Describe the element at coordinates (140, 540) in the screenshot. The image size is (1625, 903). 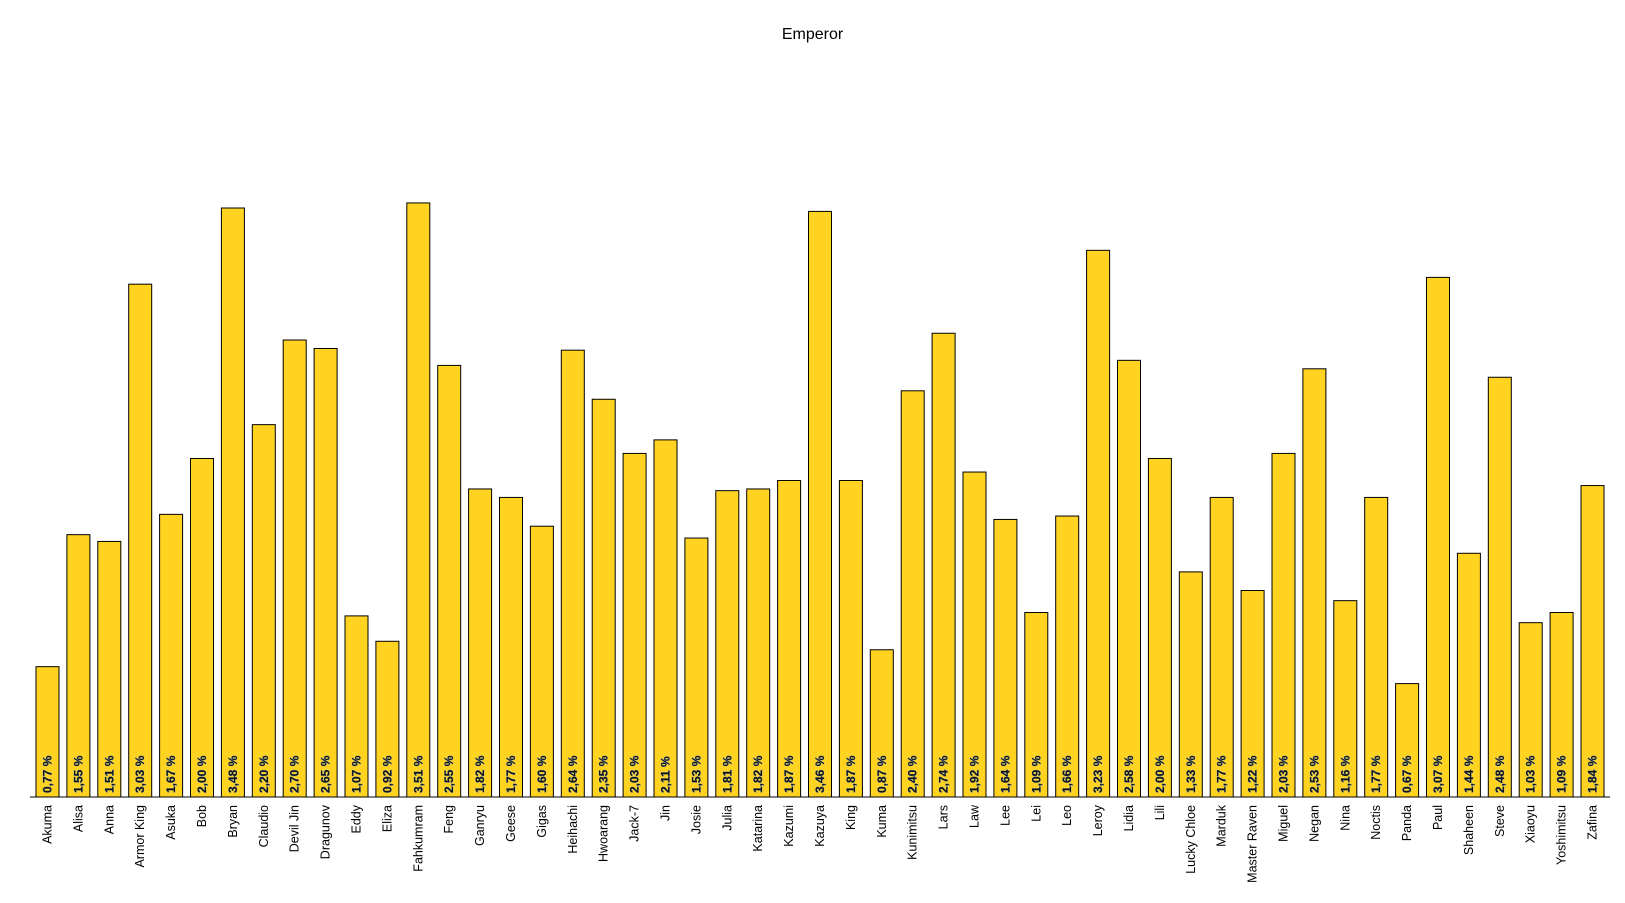
I see `bar-armor-king` at that location.